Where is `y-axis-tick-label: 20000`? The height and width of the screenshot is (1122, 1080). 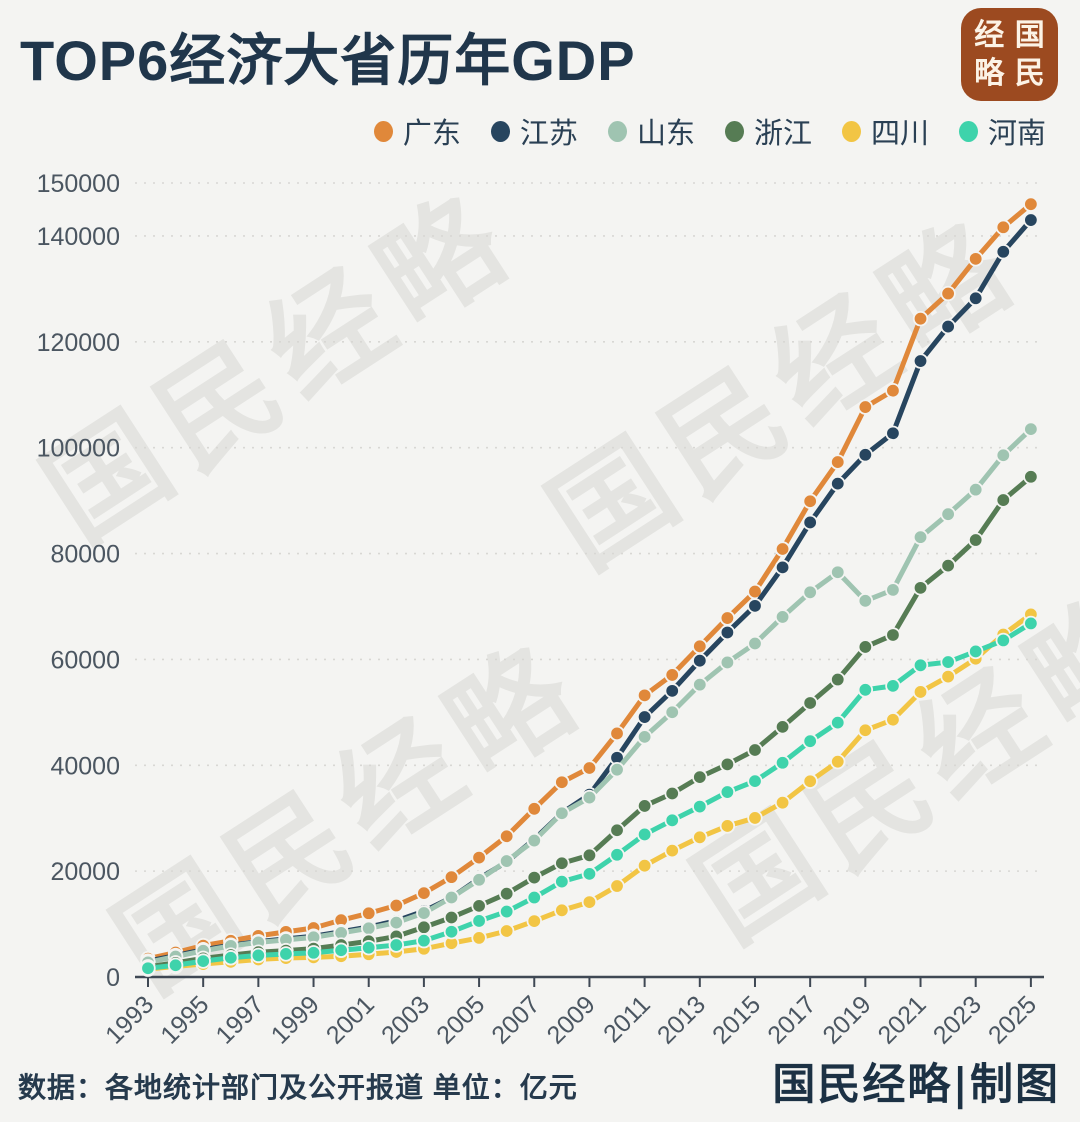
y-axis-tick-label: 20000 is located at coordinates (85, 872).